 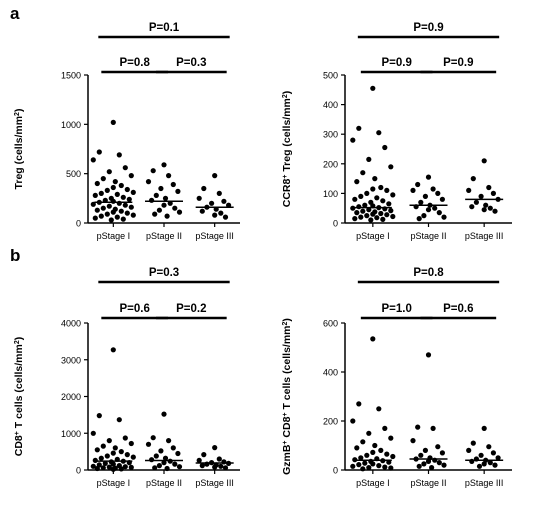 I want to click on p-value-label: P=0.6, so click(x=458, y=309).